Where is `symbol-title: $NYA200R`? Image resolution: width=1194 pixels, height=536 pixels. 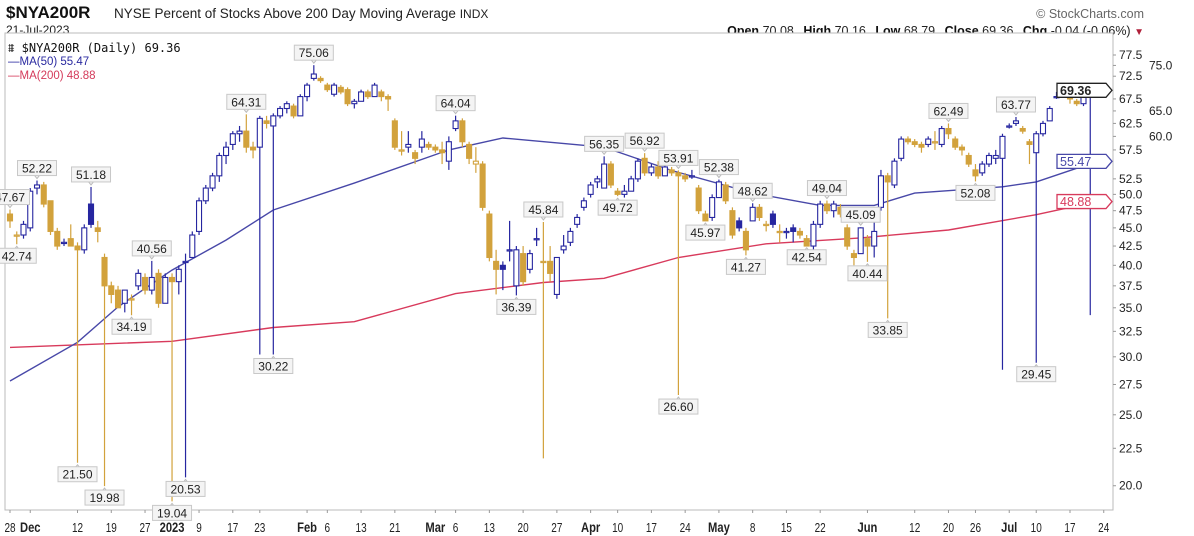 symbol-title: $NYA200R is located at coordinates (48, 12).